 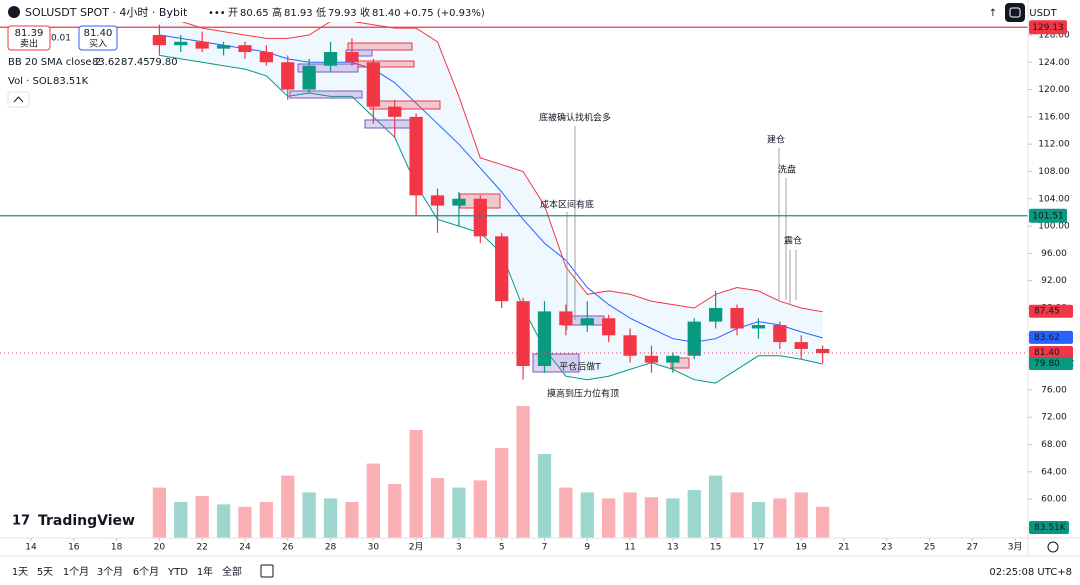 I want to click on annotation: 成本区间有底, so click(x=567, y=205).